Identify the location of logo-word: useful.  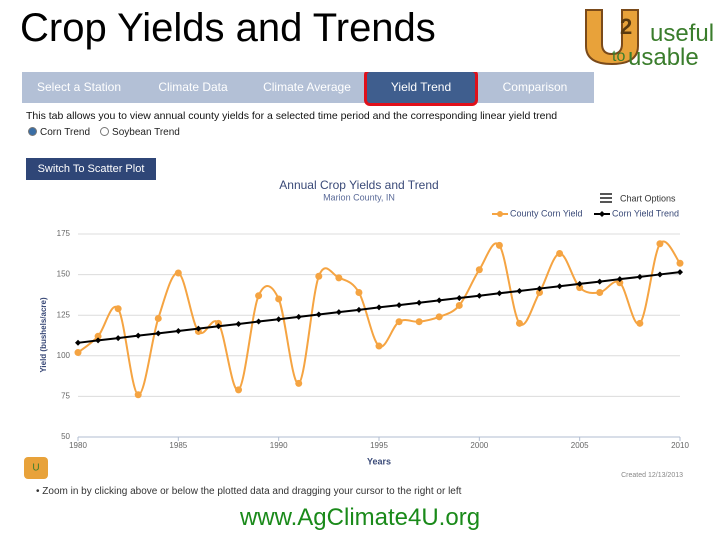
(682, 33).